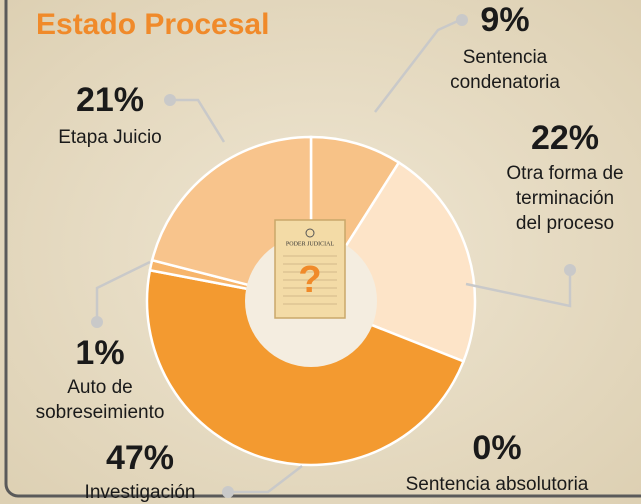 The width and height of the screenshot is (641, 504). Describe the element at coordinates (497, 484) in the screenshot. I see `category-label: Sentencia absolutoria` at that location.